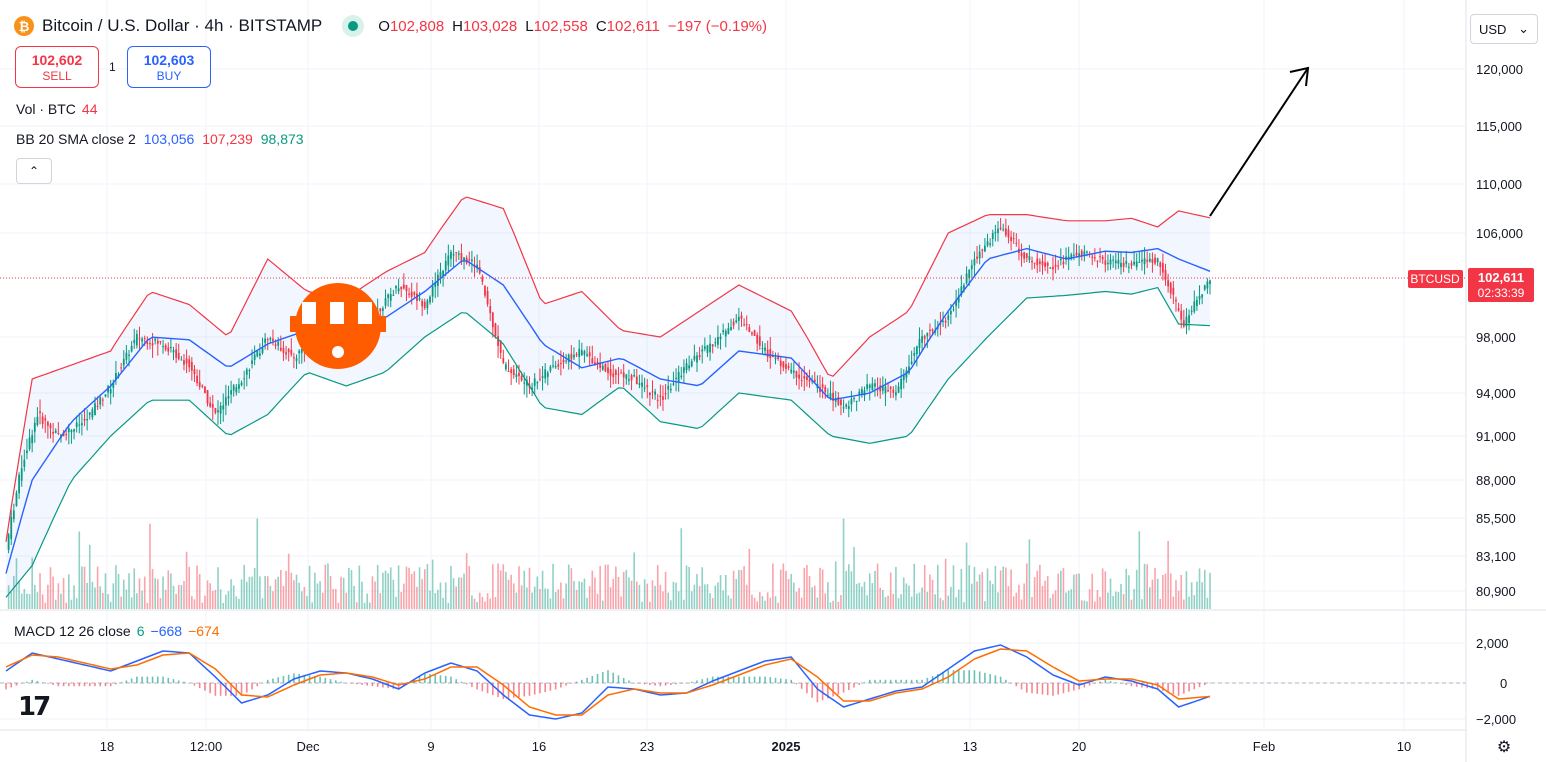 This screenshot has width=1546, height=762. Describe the element at coordinates (182, 25) in the screenshot. I see `symbol-title: Bitcoin / U.S. Dollar · 4h · BITSTAMP` at that location.